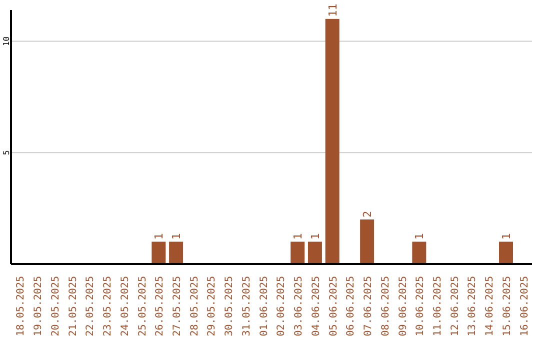 The width and height of the screenshot is (540, 340). Describe the element at coordinates (524, 306) in the screenshot. I see `x-tick-label: 16.06.2025` at that location.